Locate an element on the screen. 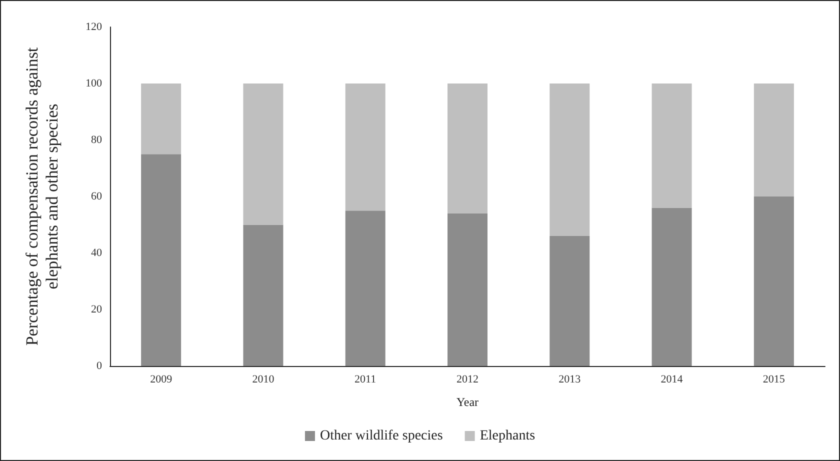 The height and width of the screenshot is (461, 840). y-tick-label: 40 is located at coordinates (96, 253).